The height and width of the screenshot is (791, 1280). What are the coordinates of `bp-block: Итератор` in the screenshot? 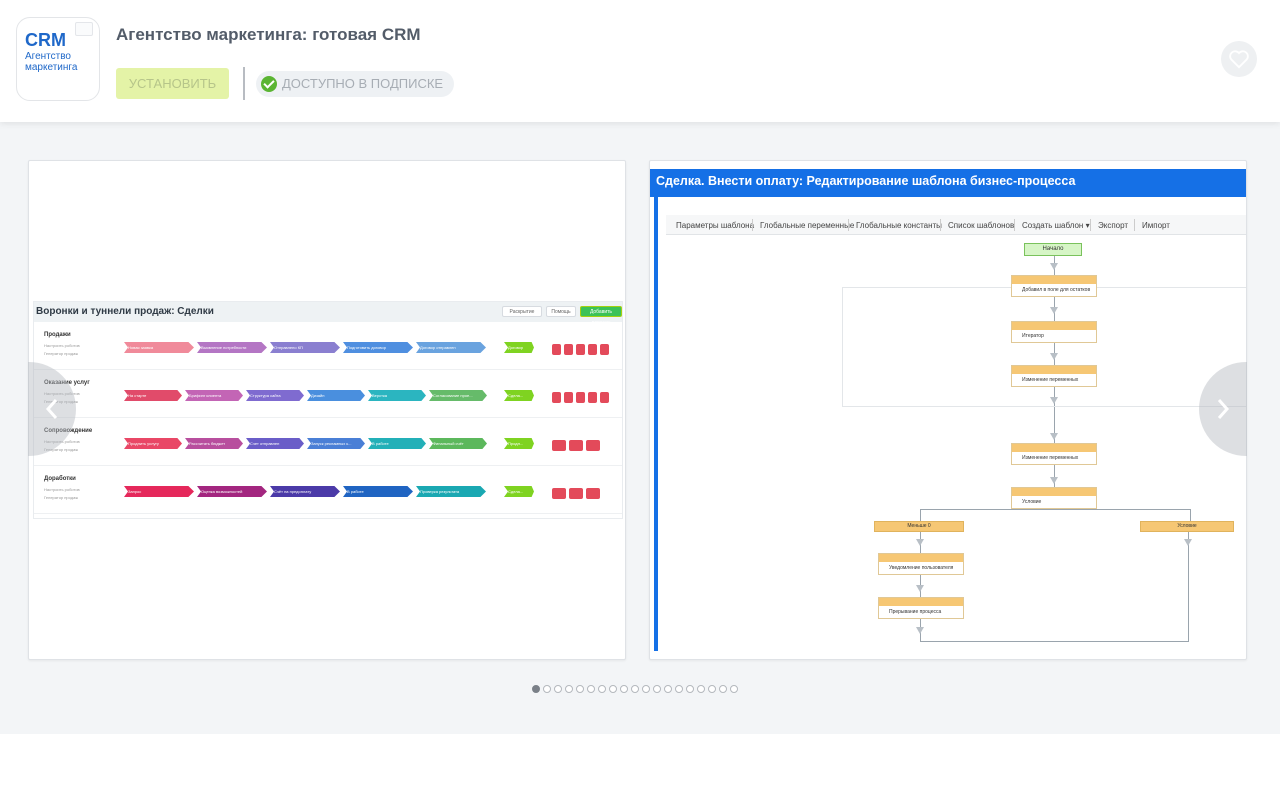 It's located at (1054, 332).